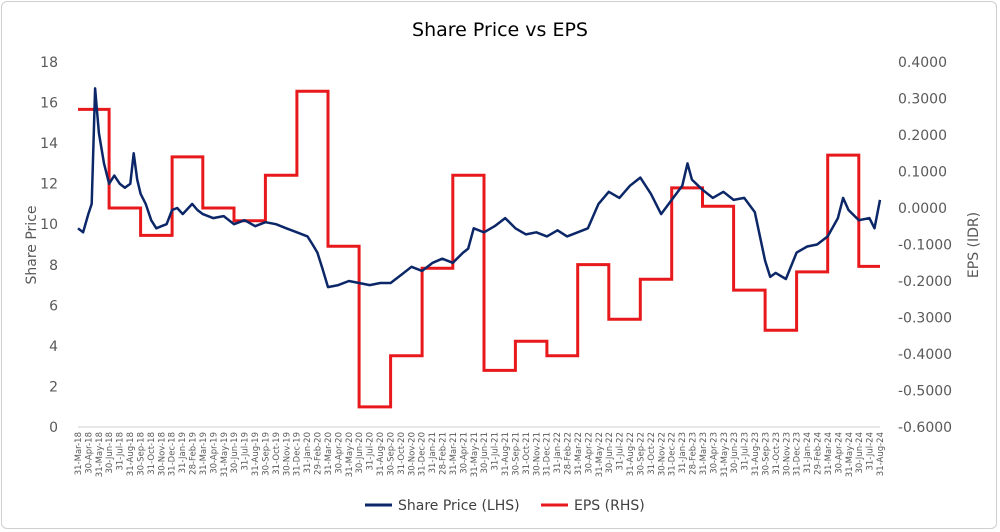 The image size is (1000, 532). I want to click on y-right-tick-label: -0.1000, so click(925, 246).